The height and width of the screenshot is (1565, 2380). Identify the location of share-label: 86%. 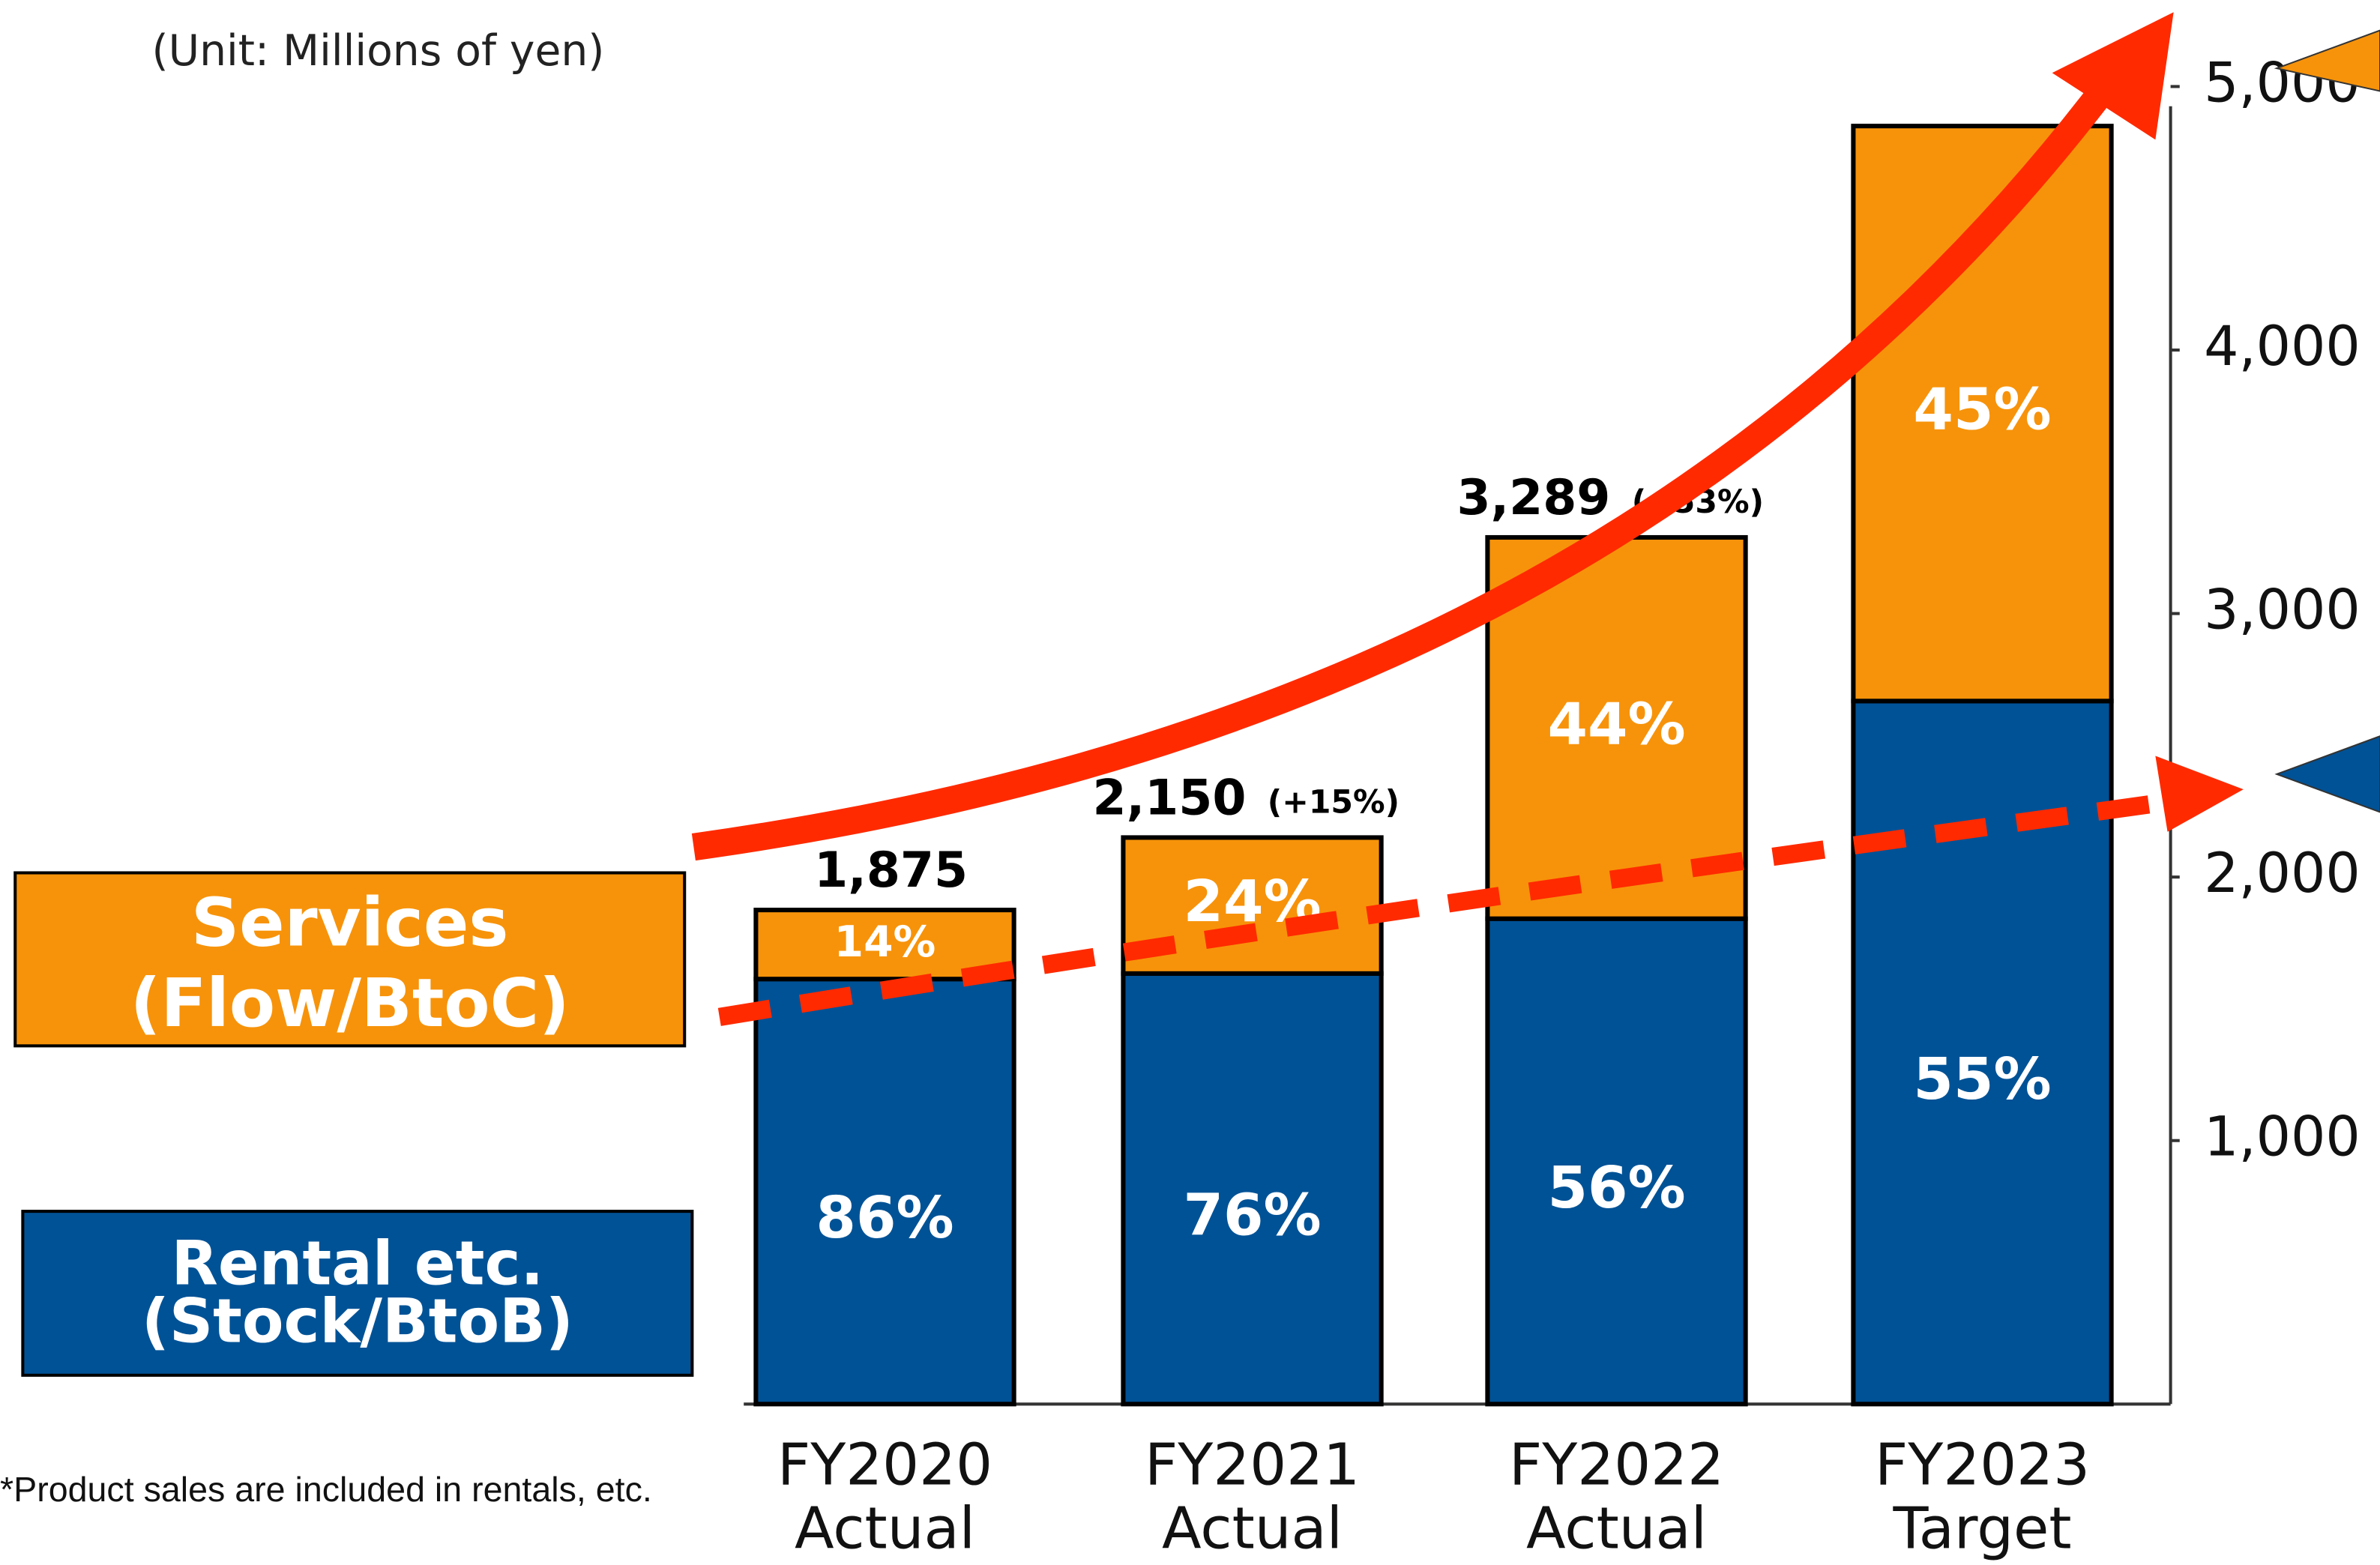
(884, 1218).